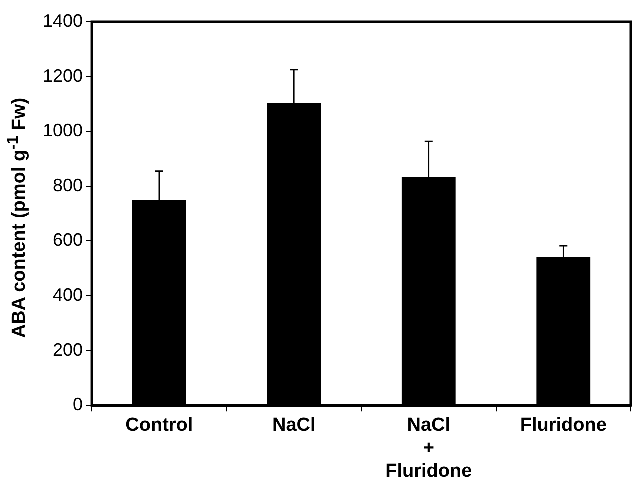  What do you see at coordinates (68, 240) in the screenshot?
I see `y-tick-label: 600` at bounding box center [68, 240].